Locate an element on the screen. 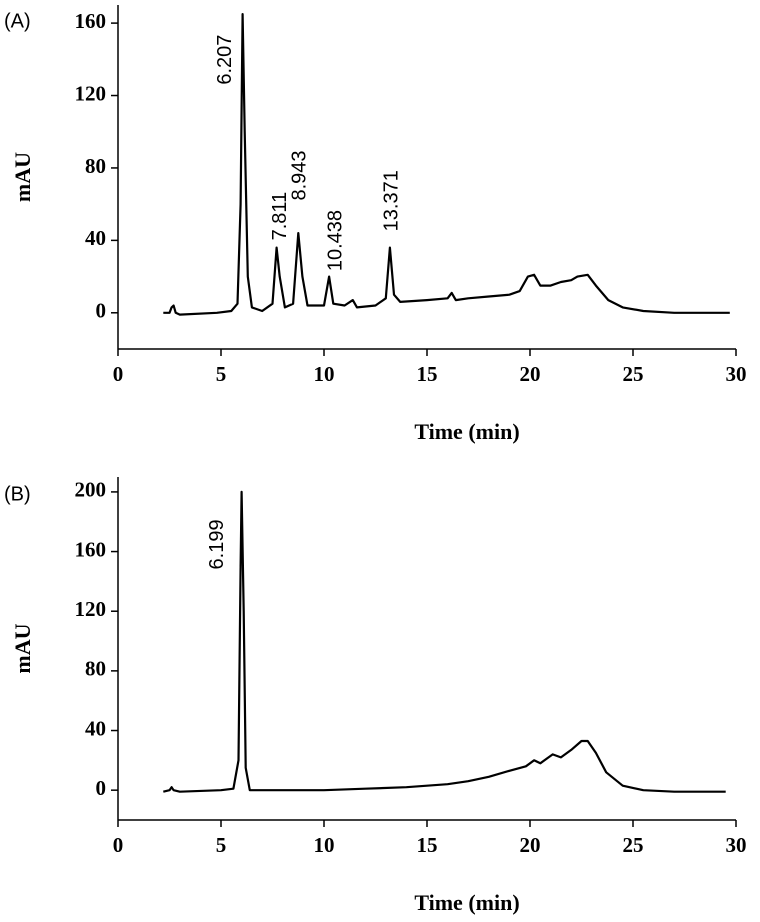 The image size is (760, 922). peak-label: 7.811 is located at coordinates (280, 216).